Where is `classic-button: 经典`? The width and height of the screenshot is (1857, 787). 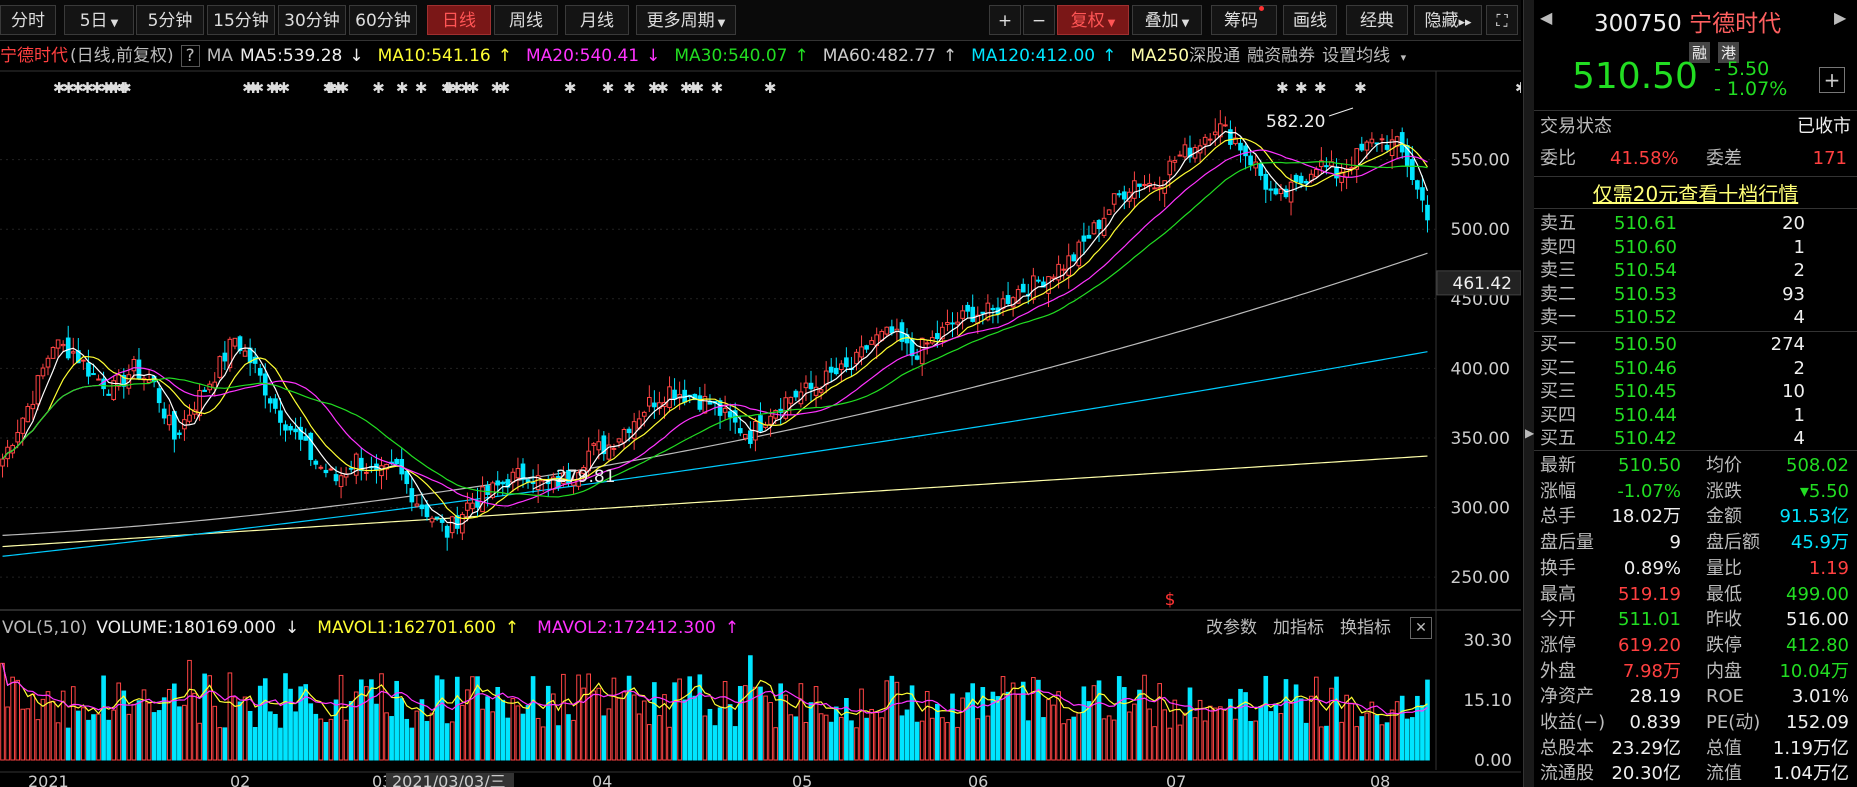
classic-button: 经典 is located at coordinates (1377, 20).